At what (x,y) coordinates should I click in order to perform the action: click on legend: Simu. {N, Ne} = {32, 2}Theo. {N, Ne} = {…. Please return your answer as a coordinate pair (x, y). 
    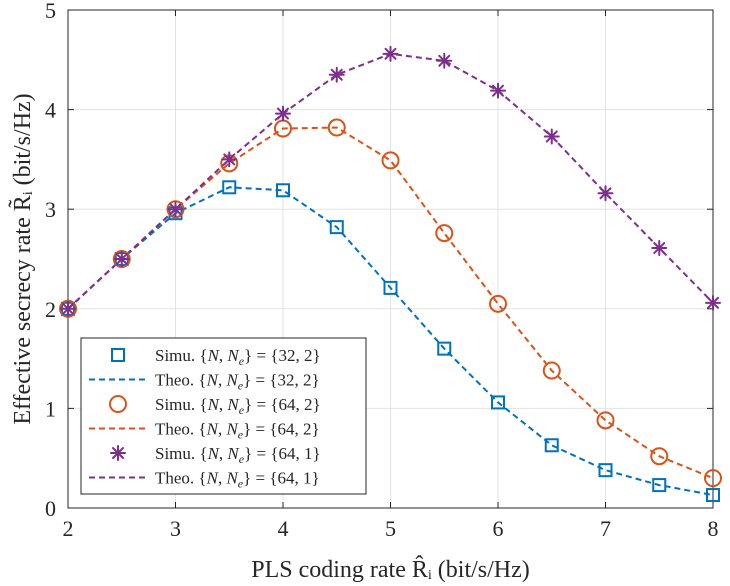
    Looking at the image, I should click on (223, 416).